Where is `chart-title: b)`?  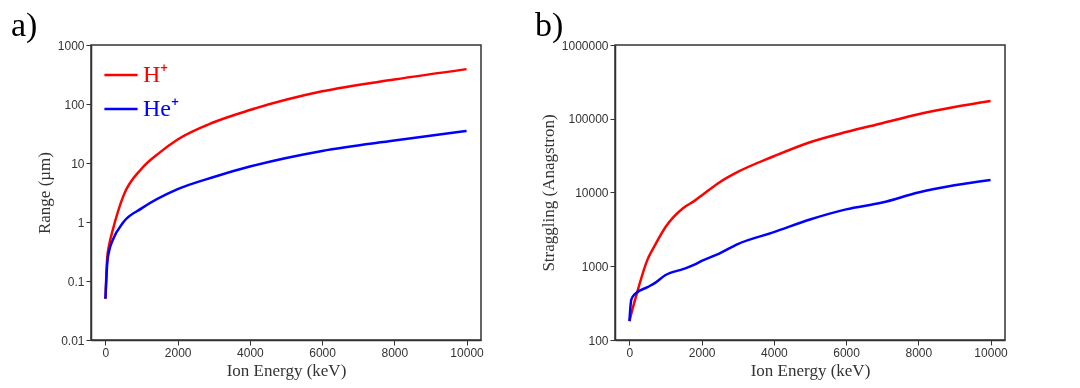 chart-title: b) is located at coordinates (549, 25).